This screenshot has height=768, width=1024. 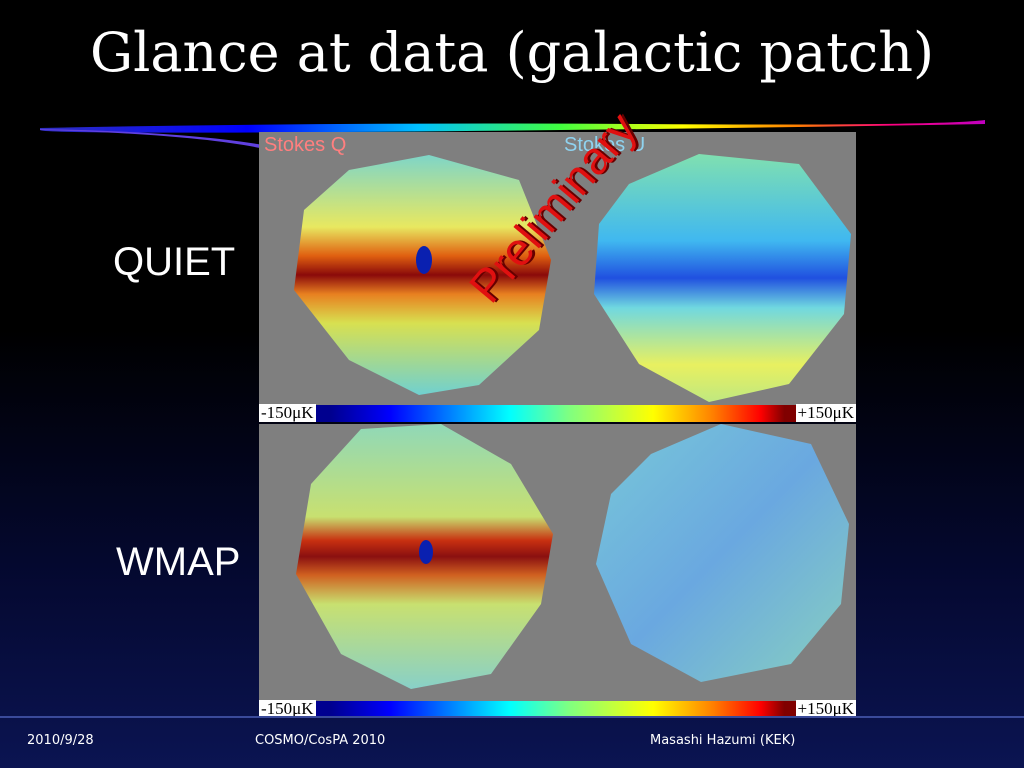 What do you see at coordinates (512, 134) in the screenshot?
I see `rainbow-swoosh-decoration` at bounding box center [512, 134].